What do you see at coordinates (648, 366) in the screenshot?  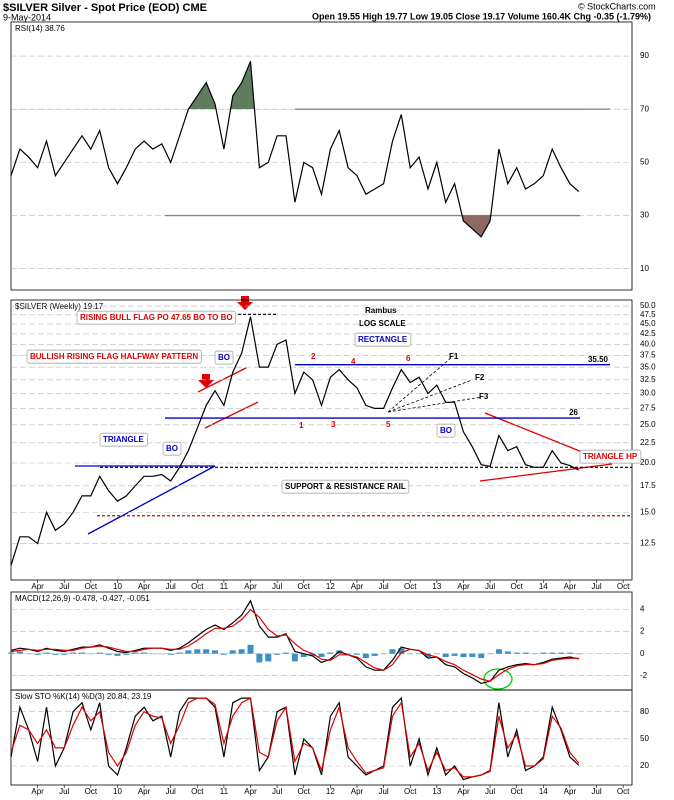 I see `y-tick-label: 35.0` at bounding box center [648, 366].